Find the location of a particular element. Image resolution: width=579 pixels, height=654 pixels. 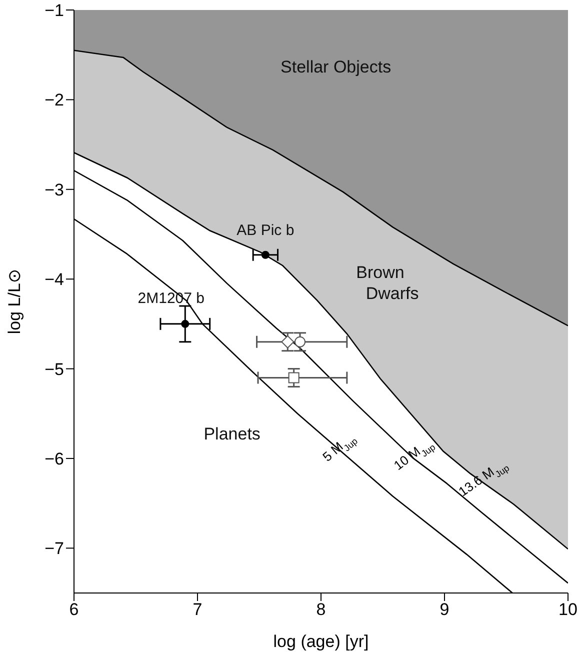

y-tick-label: −3 is located at coordinates (54, 190).